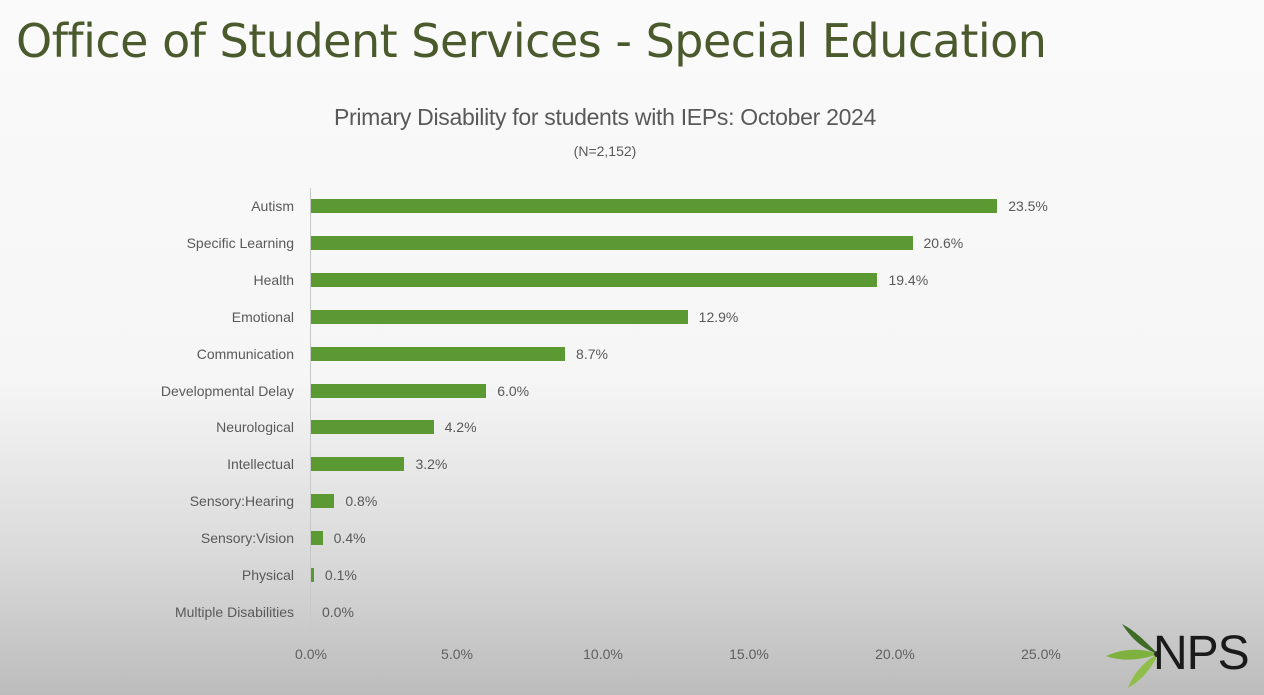 The image size is (1264, 695). I want to click on value-label: 0.4%, so click(349, 538).